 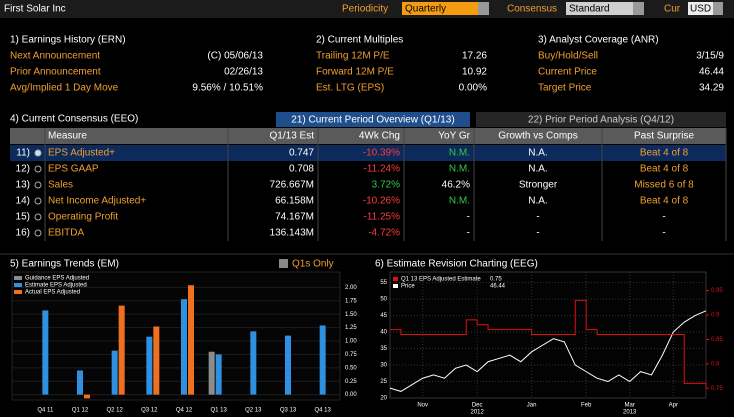 I want to click on info-label: Next Announcement, so click(x=55, y=56).